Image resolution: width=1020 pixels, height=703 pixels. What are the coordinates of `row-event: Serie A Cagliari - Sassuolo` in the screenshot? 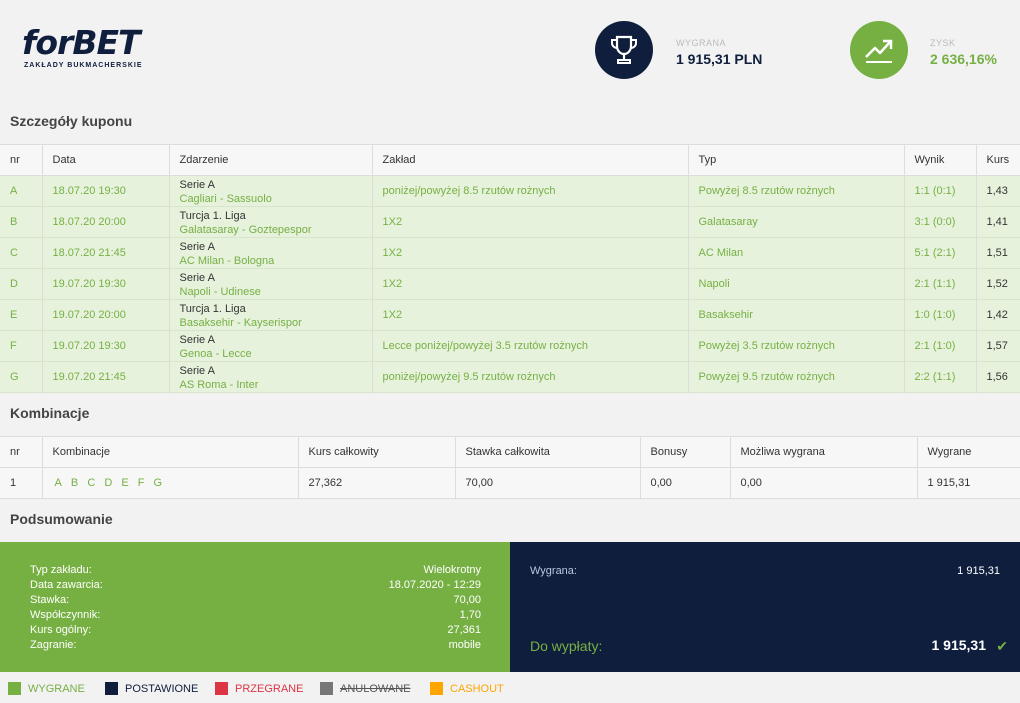 It's located at (271, 191).